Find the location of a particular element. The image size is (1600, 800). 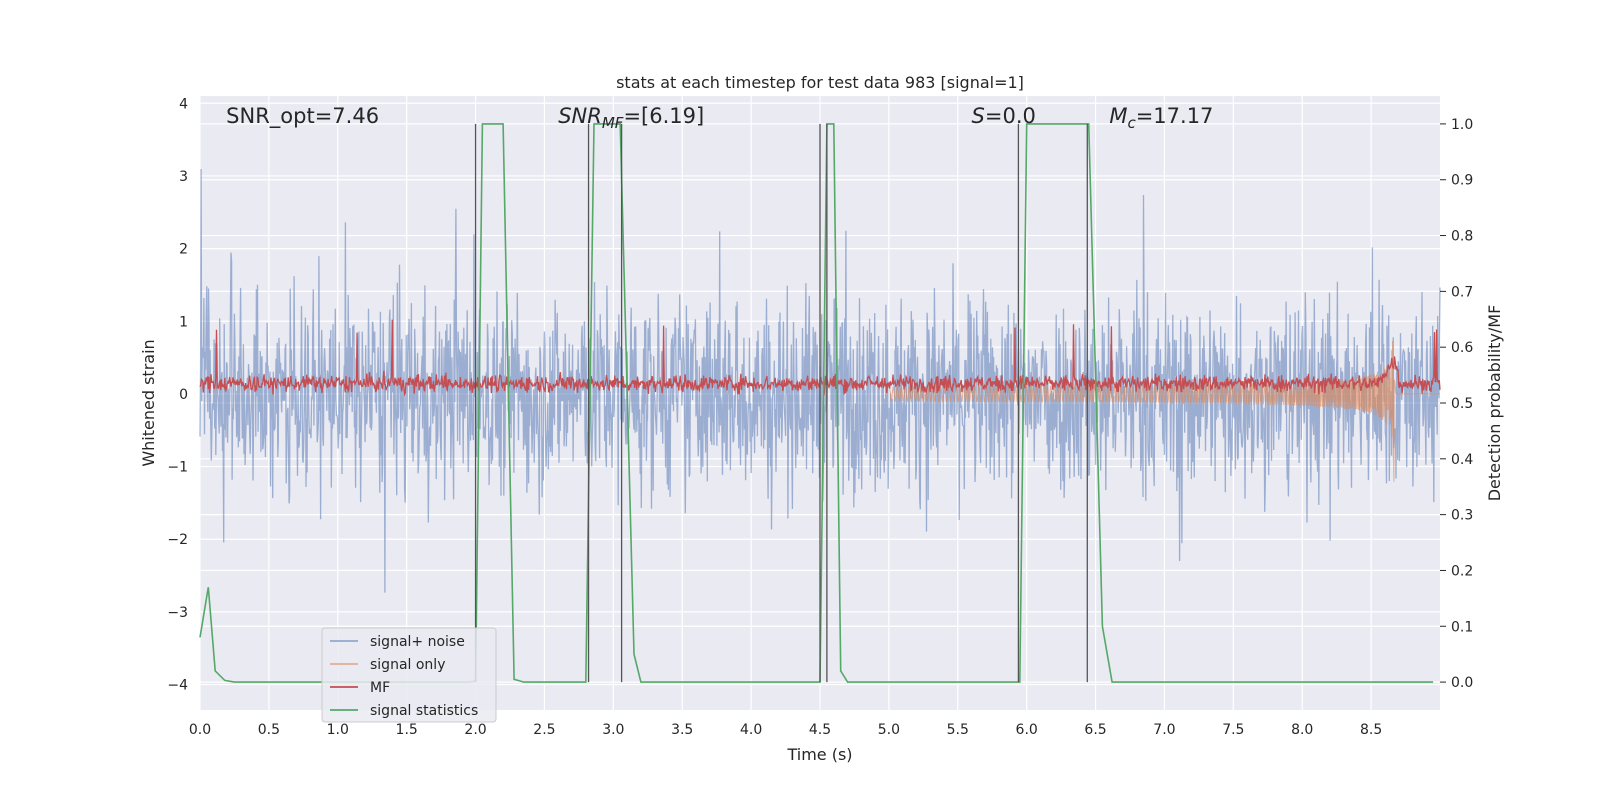

annotation-snr_opt: SNR_opt=7.46 is located at coordinates (302, 116).